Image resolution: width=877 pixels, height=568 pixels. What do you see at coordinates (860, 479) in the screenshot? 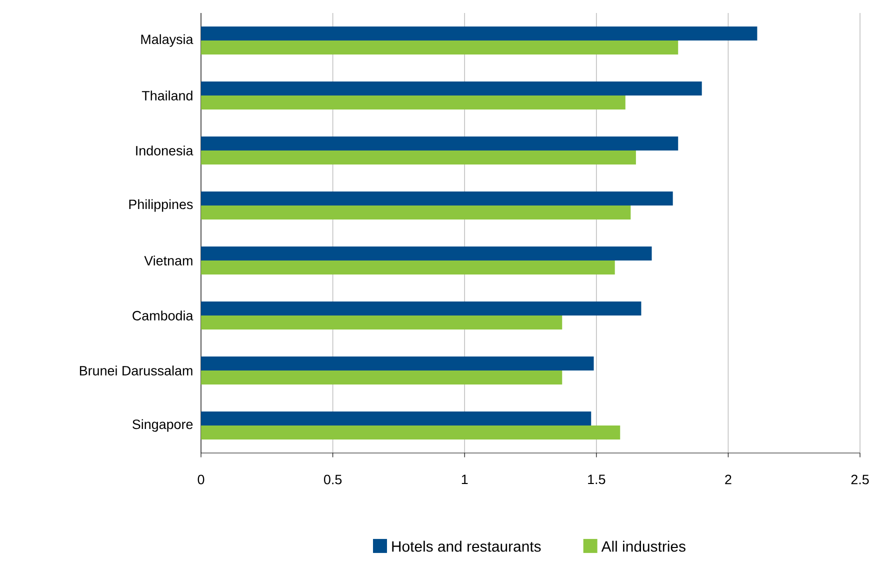
I see `x-tick-label: 2.5` at bounding box center [860, 479].